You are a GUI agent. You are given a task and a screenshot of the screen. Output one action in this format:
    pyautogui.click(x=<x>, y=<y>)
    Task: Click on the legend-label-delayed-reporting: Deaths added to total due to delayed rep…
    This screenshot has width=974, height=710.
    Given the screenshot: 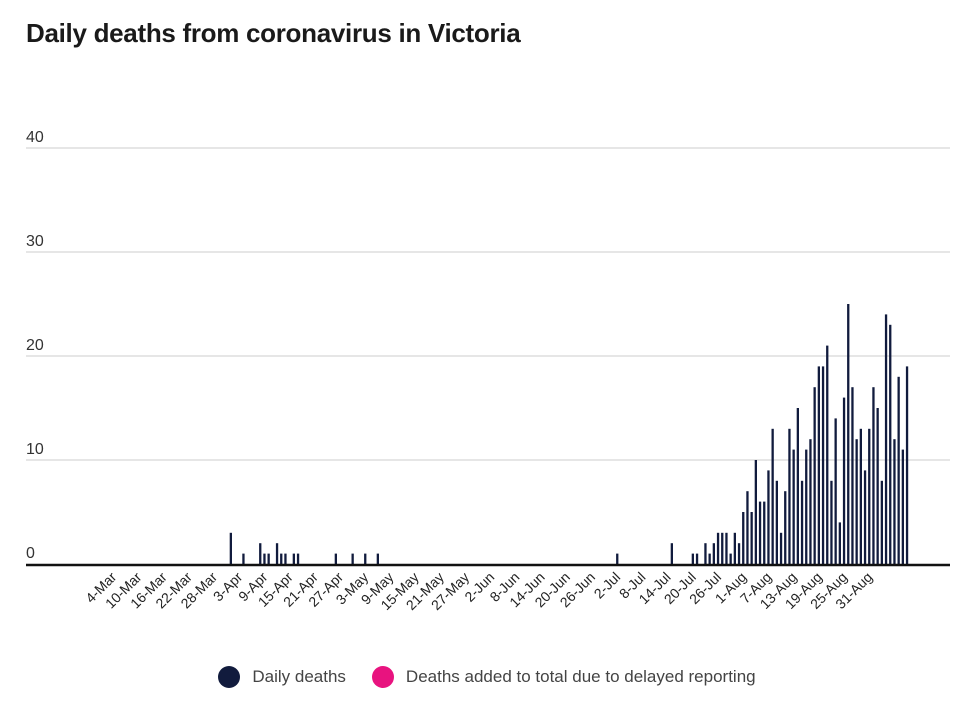 What is the action you would take?
    pyautogui.click(x=580, y=676)
    